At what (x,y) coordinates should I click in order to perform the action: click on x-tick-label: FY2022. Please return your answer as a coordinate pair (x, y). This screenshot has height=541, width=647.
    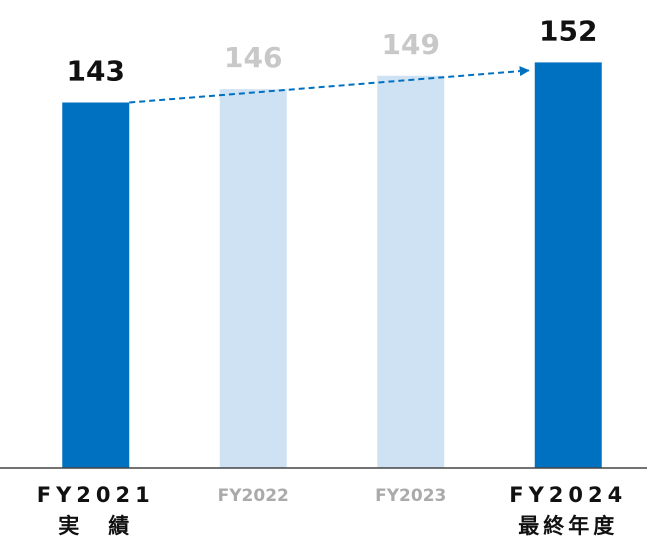
    Looking at the image, I should click on (253, 496).